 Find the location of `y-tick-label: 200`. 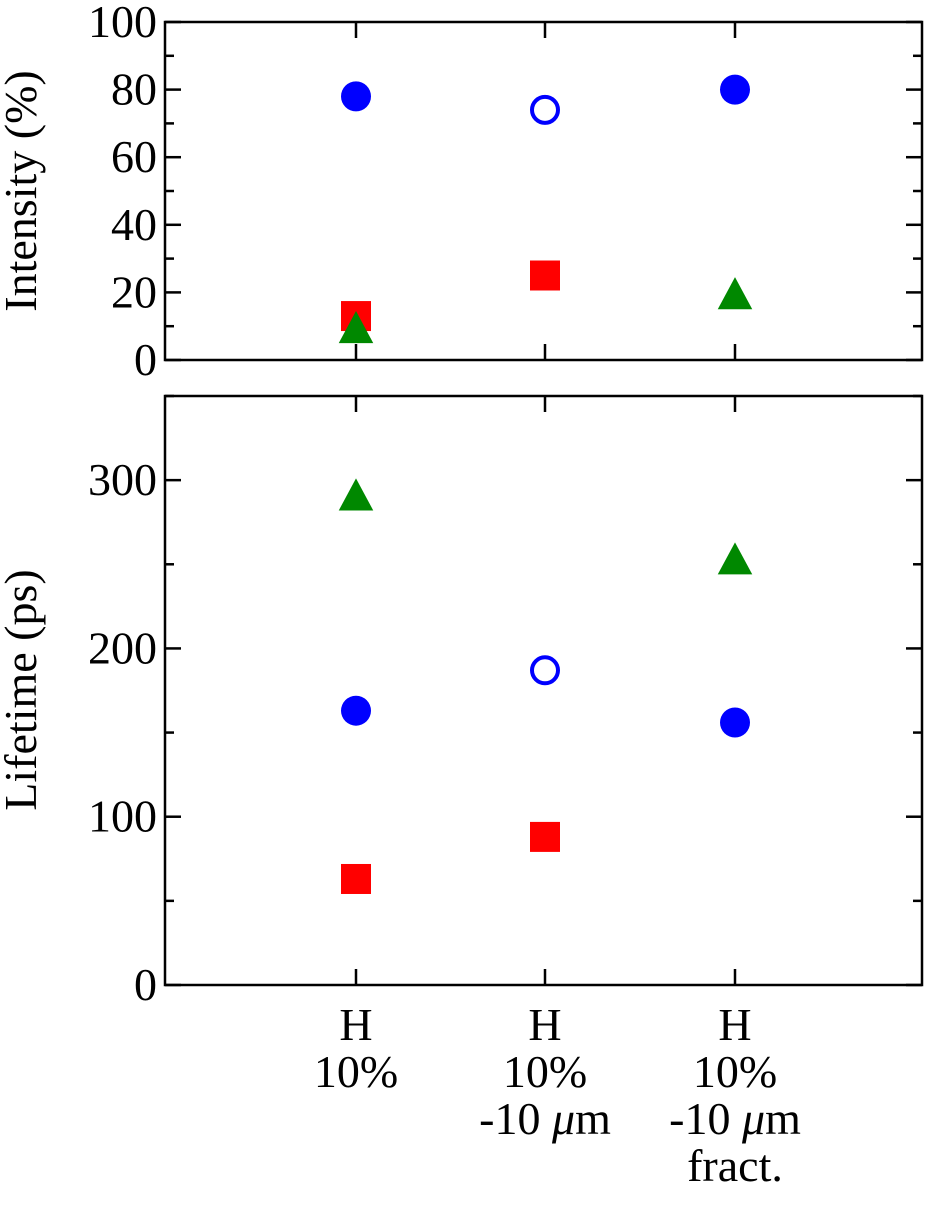

y-tick-label: 200 is located at coordinates (122, 647).